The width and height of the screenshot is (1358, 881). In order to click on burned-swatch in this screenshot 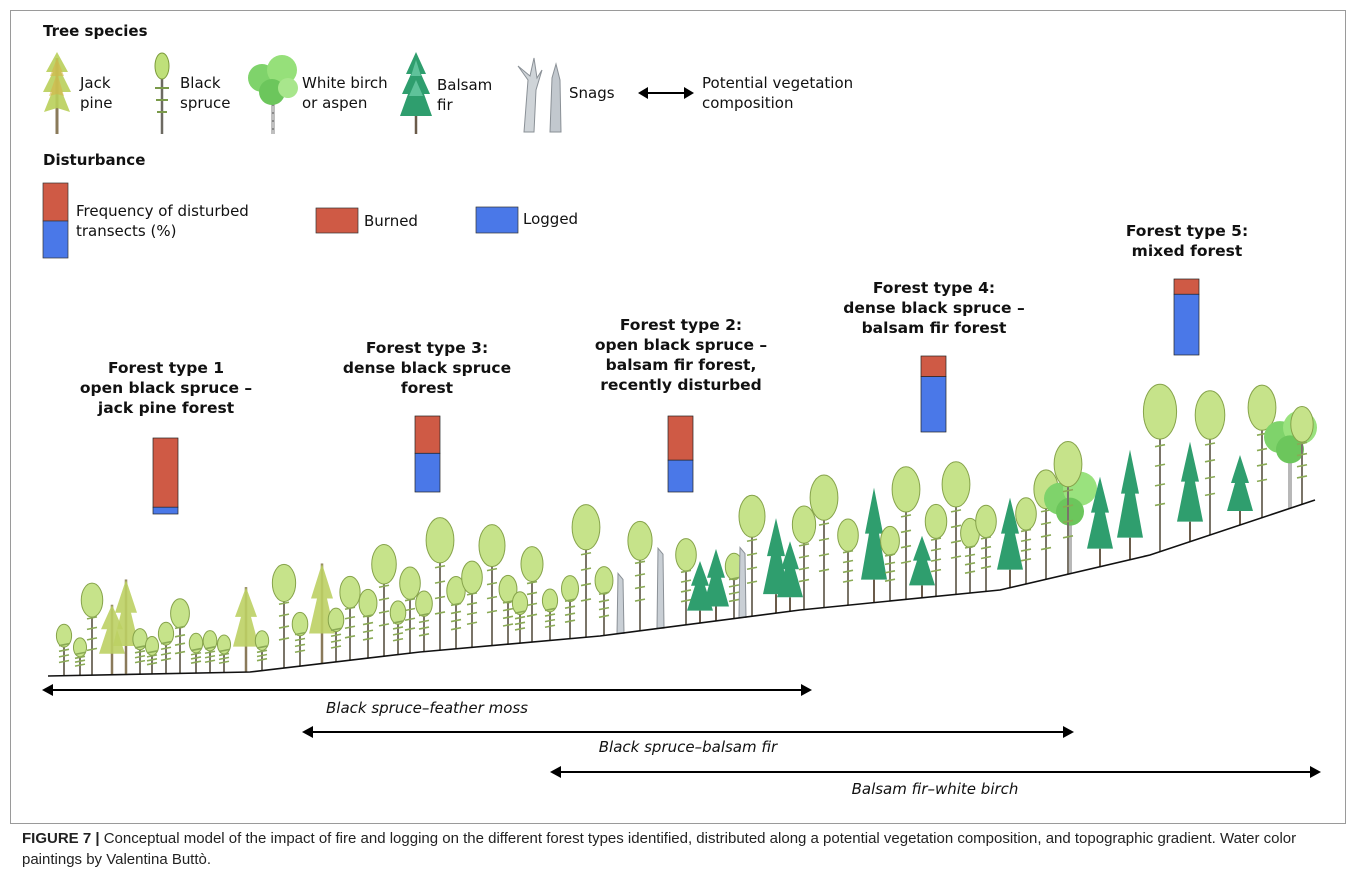, I will do `click(337, 220)`.